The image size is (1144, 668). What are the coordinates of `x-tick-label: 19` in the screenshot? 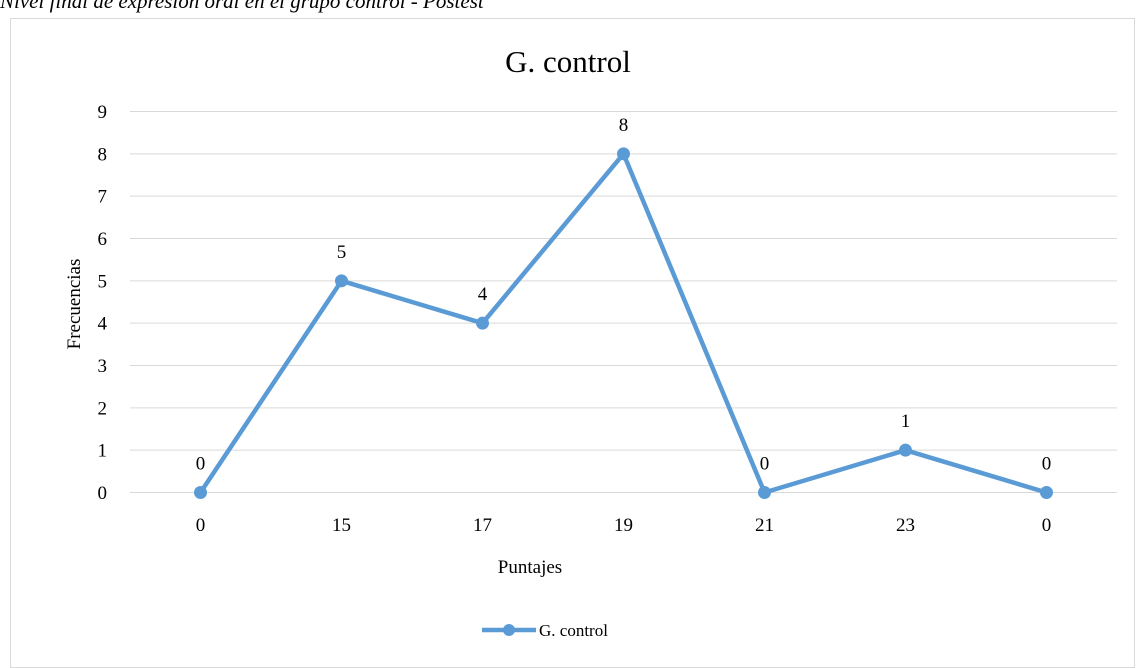 It's located at (623, 525).